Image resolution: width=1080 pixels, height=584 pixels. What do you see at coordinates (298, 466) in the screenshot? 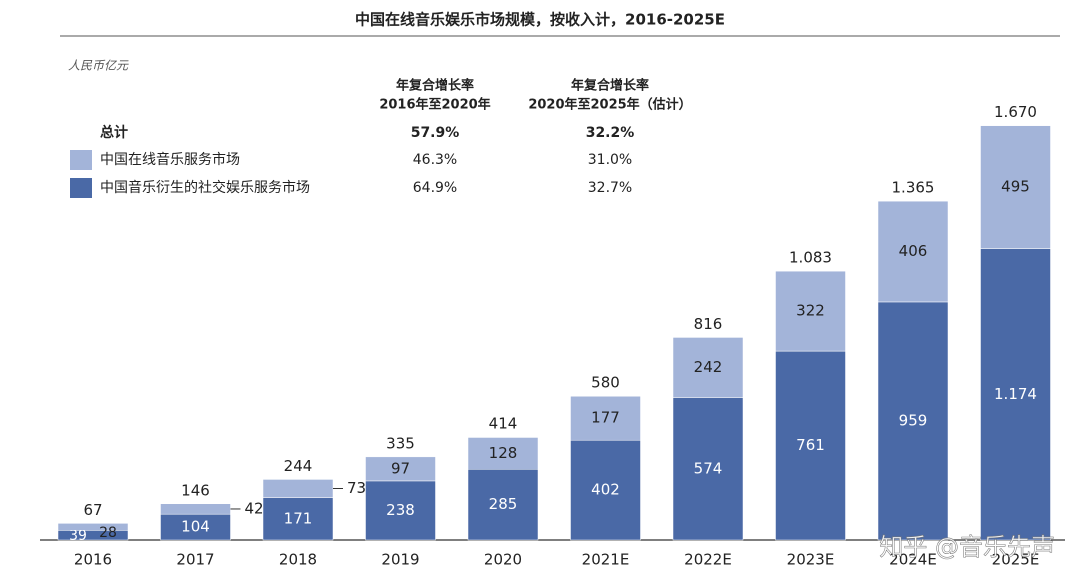
I see `total-label: 244` at bounding box center [298, 466].